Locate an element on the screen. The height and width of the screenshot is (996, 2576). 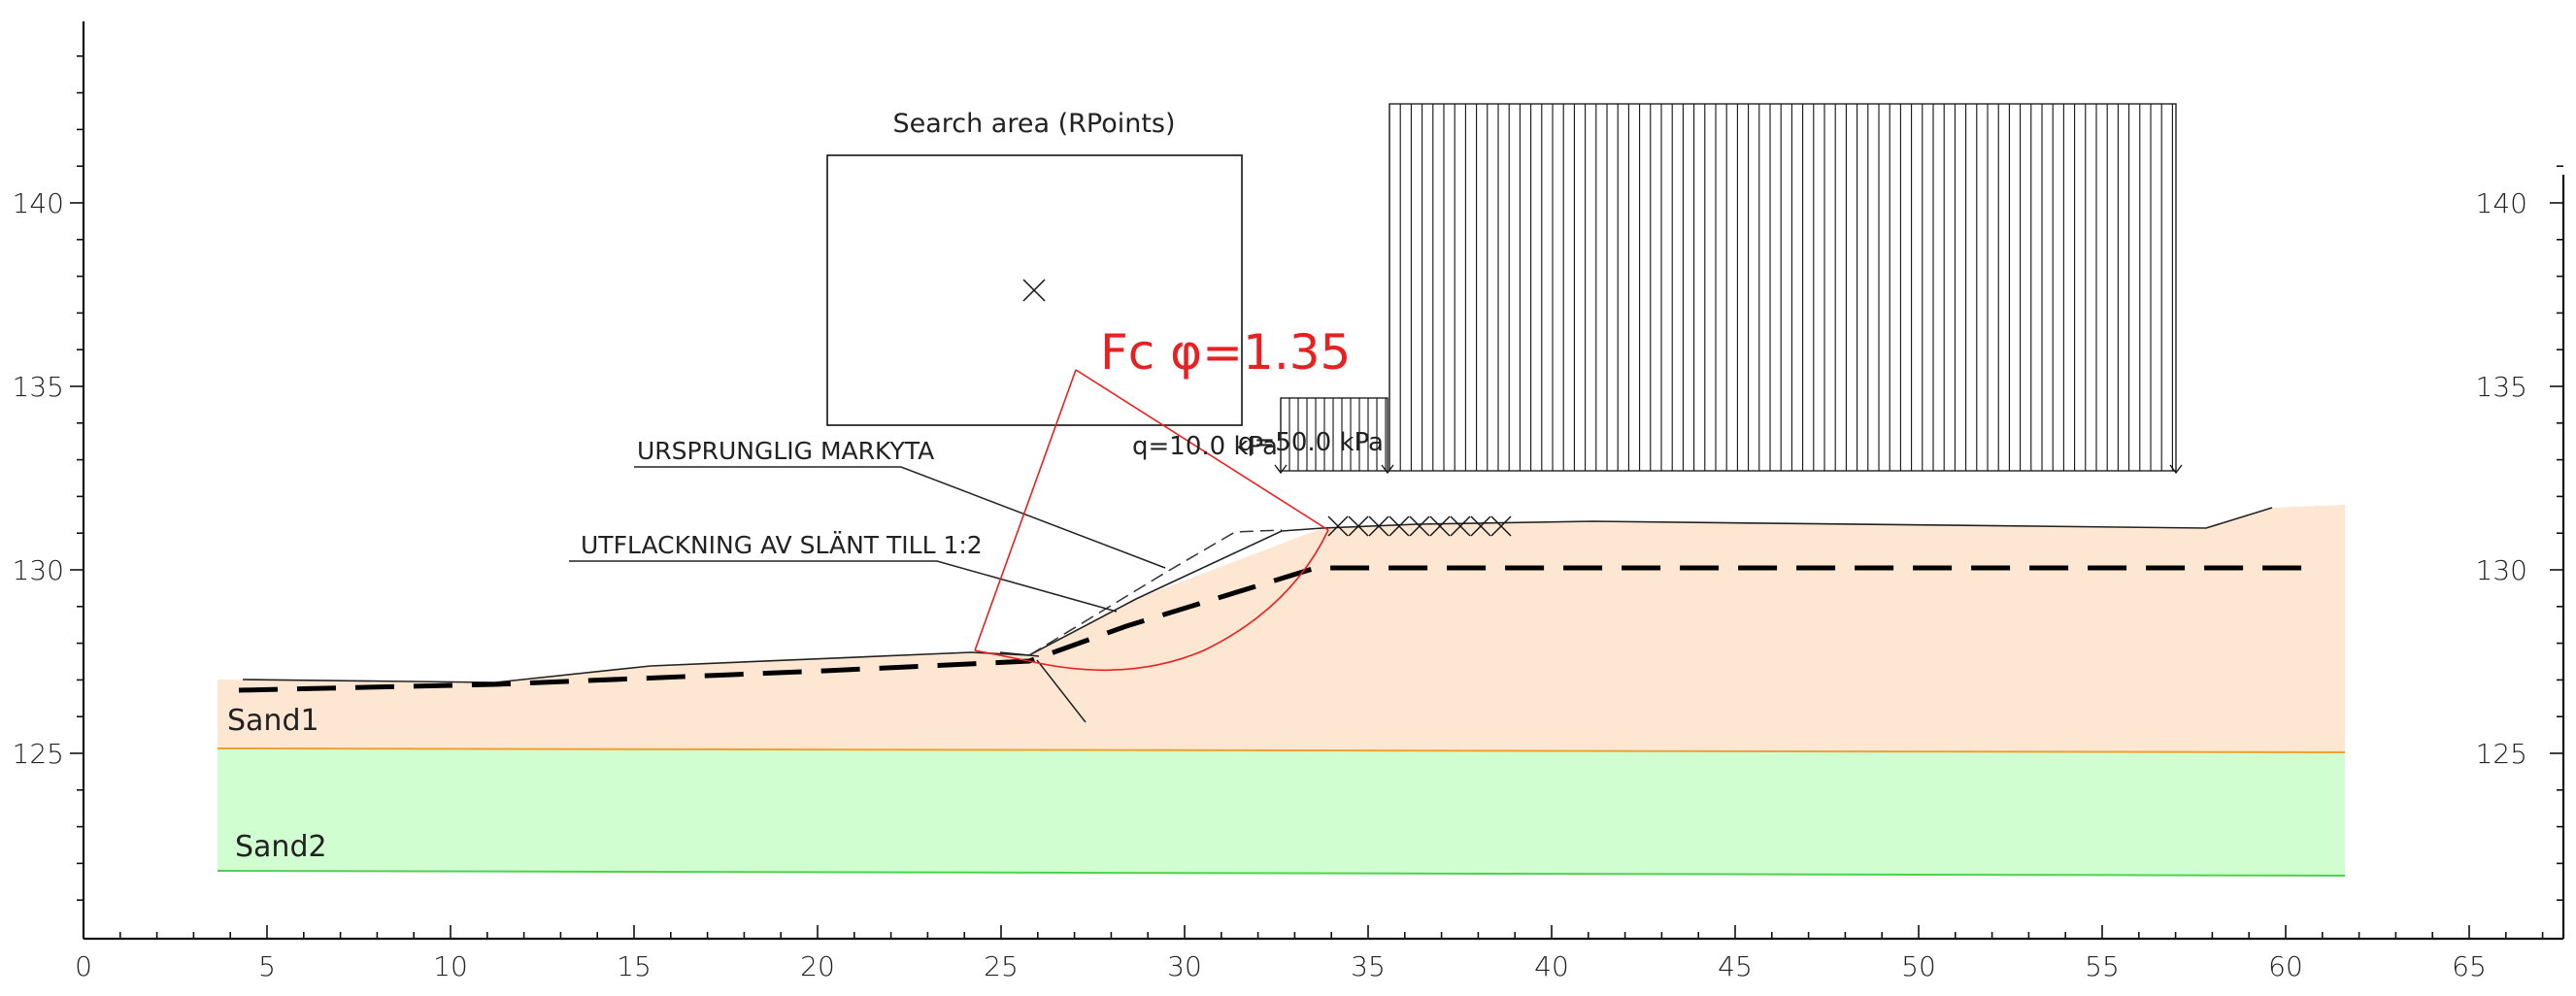
leader-original-ground is located at coordinates (900, 517).